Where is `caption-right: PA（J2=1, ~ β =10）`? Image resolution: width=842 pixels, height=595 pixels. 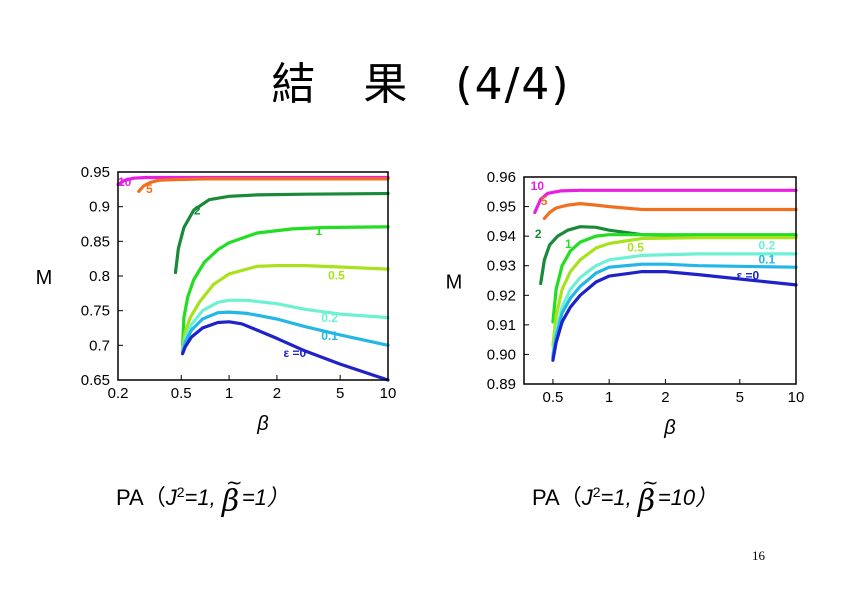 caption-right: PA（J2=1, ~ β =10） is located at coordinates (625, 494).